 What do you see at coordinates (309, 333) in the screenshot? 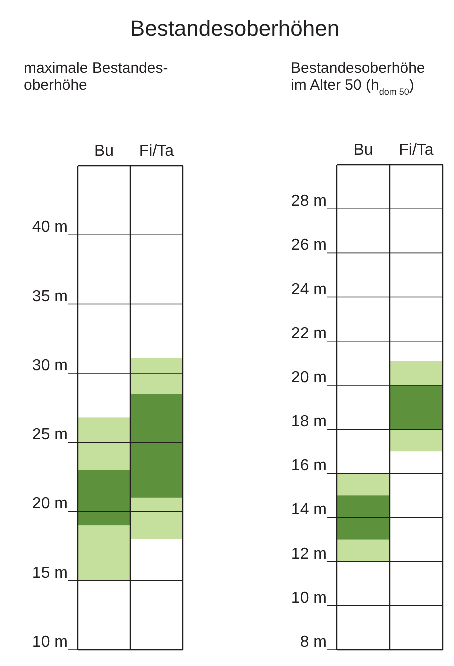
I see `y-tick-label: 22 m` at bounding box center [309, 333].